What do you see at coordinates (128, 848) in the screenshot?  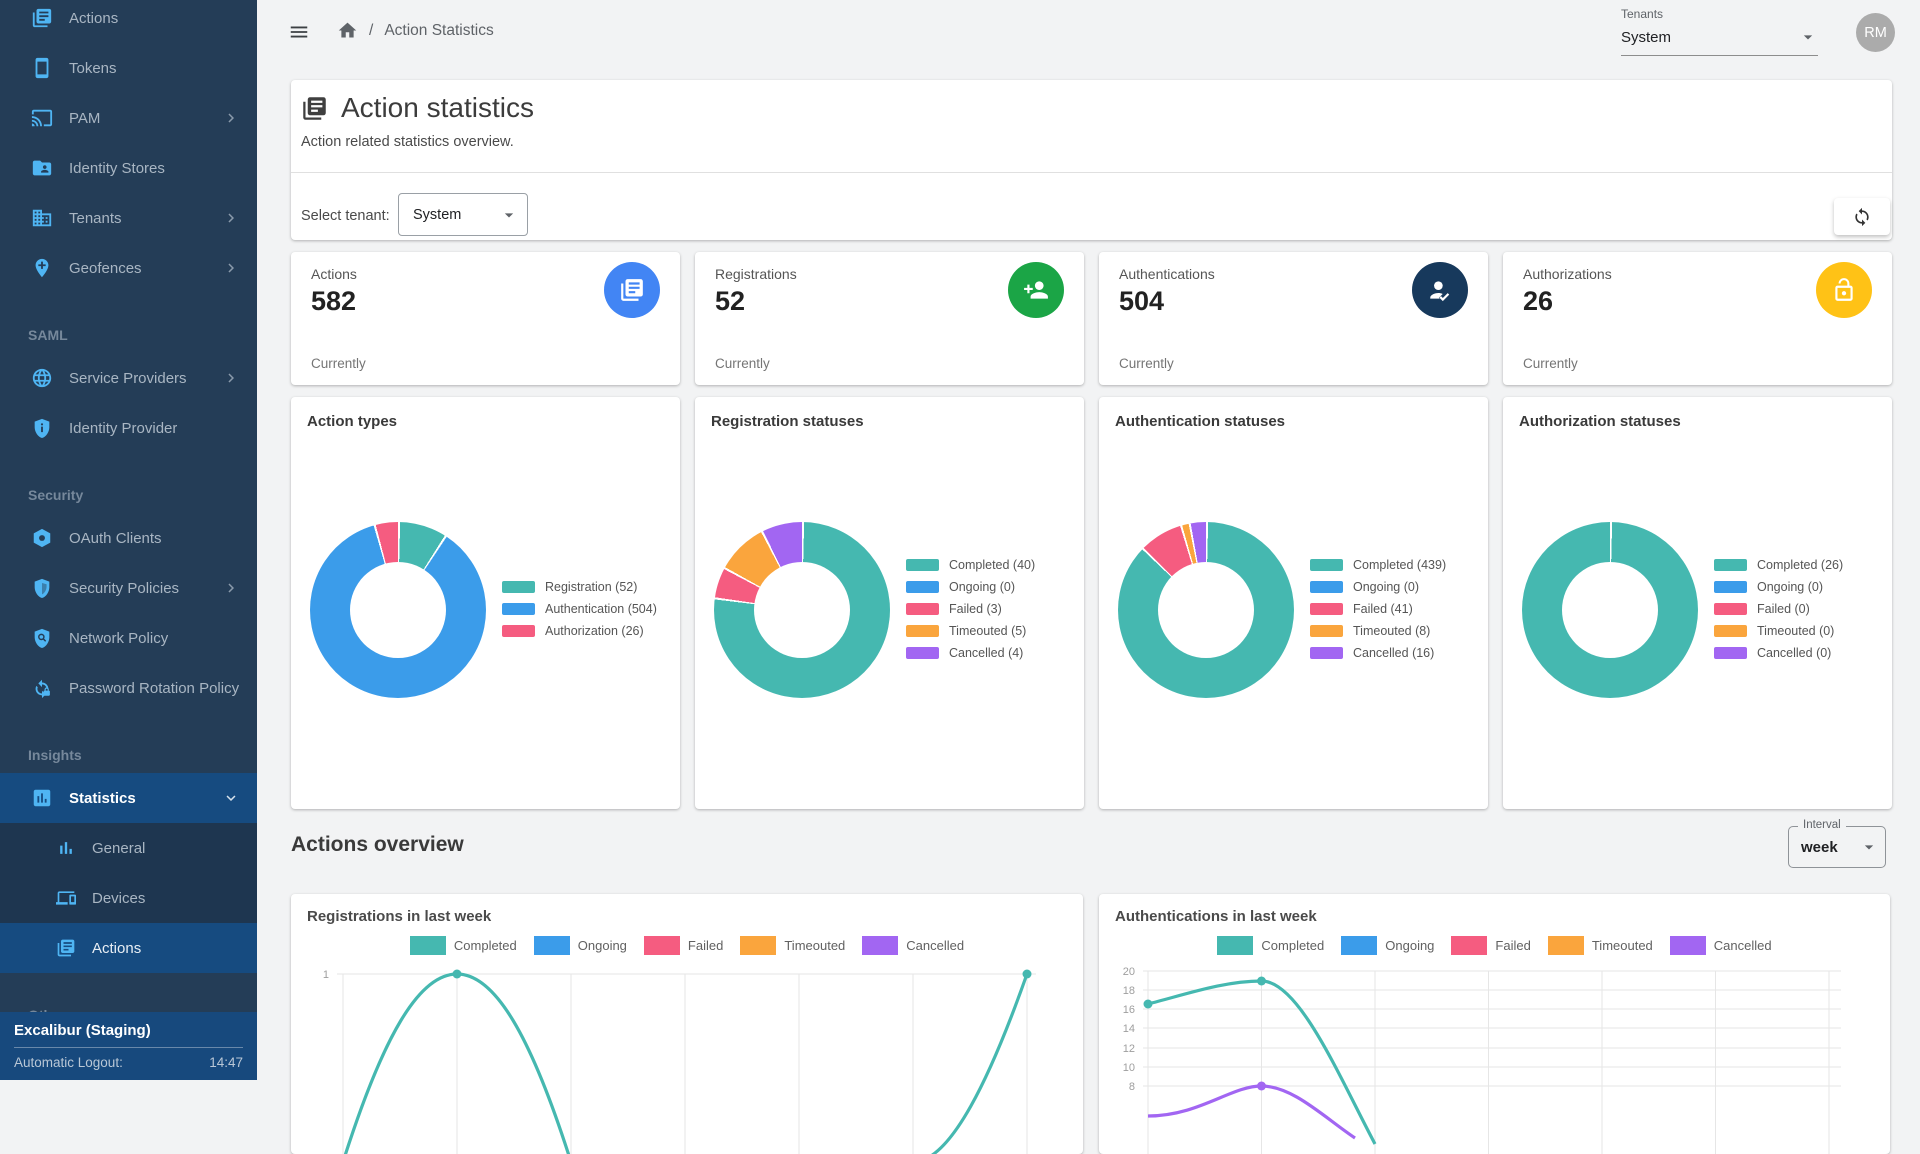 I see `sidebar-item-statistics-general: General` at bounding box center [128, 848].